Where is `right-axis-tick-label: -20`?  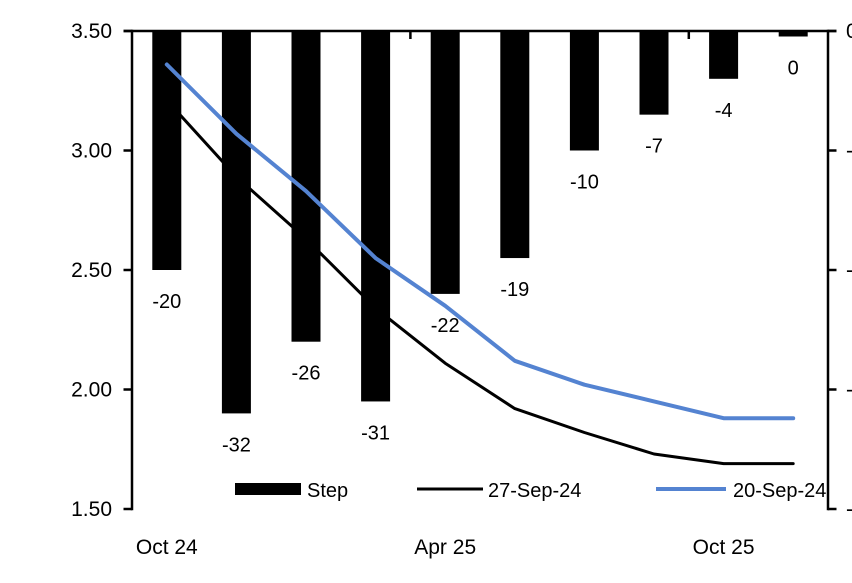 right-axis-tick-label: -20 is located at coordinates (849, 270).